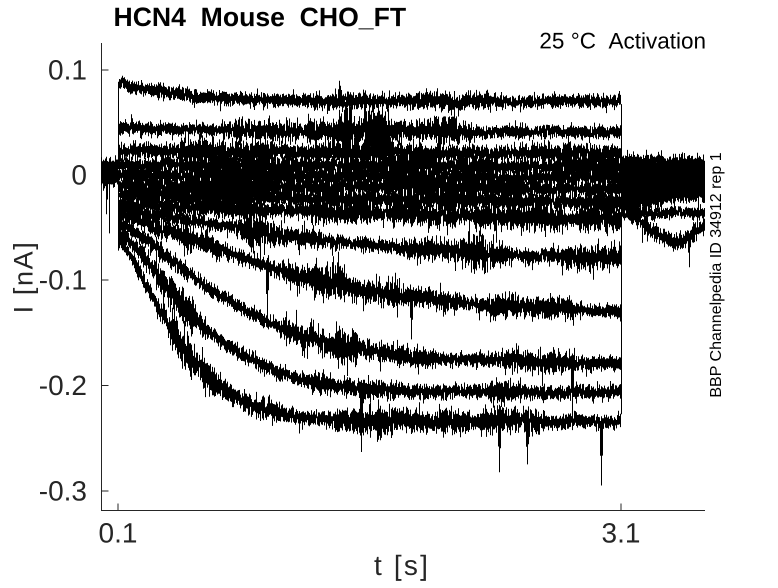 Image resolution: width=778 pixels, height=588 pixels. What do you see at coordinates (63, 385) in the screenshot?
I see `svg-text: -0.2` at bounding box center [63, 385].